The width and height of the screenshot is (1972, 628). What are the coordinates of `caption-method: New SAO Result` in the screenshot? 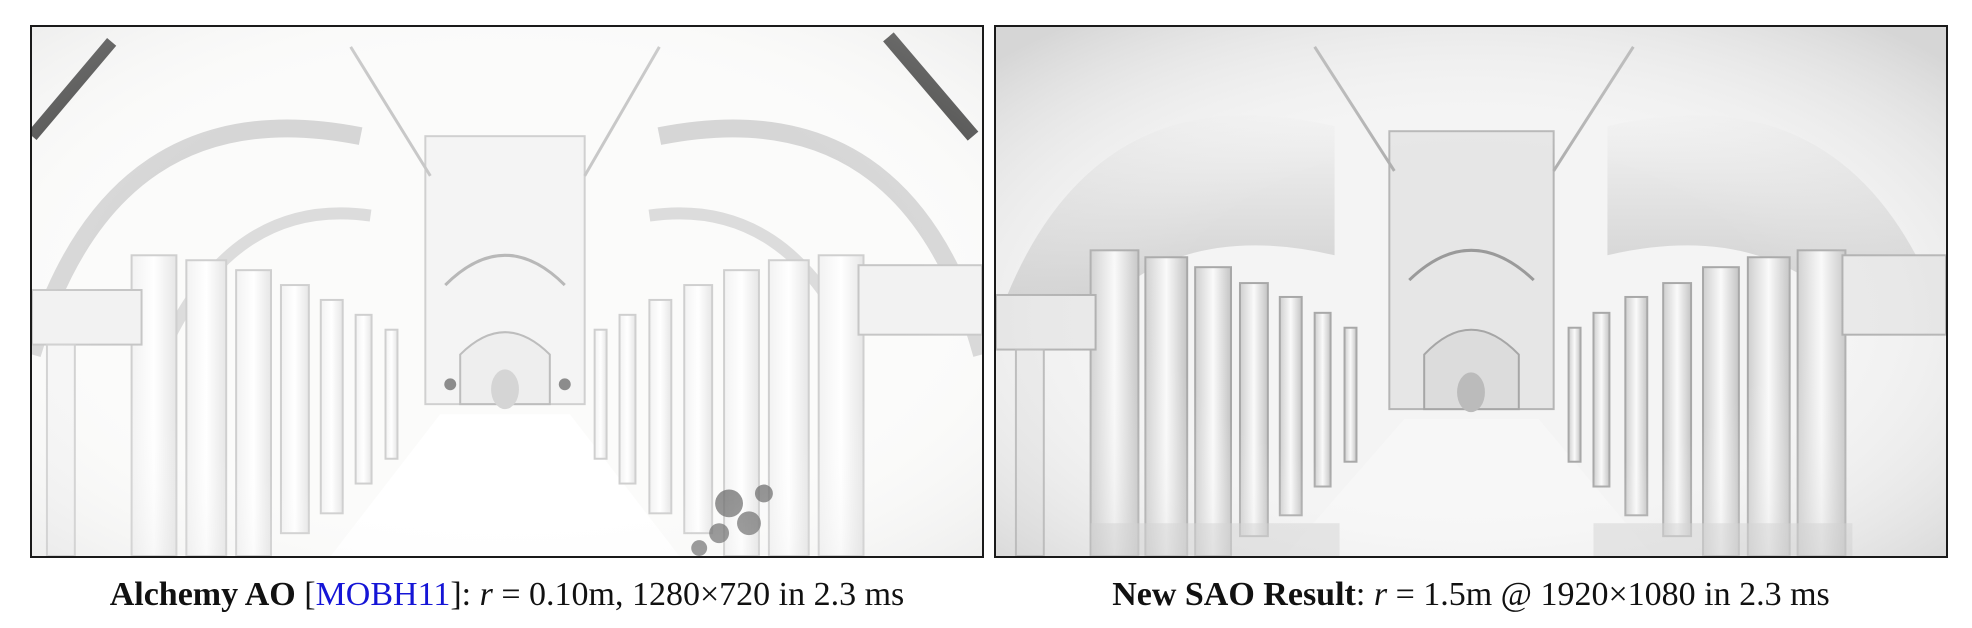 It's located at (1234, 594).